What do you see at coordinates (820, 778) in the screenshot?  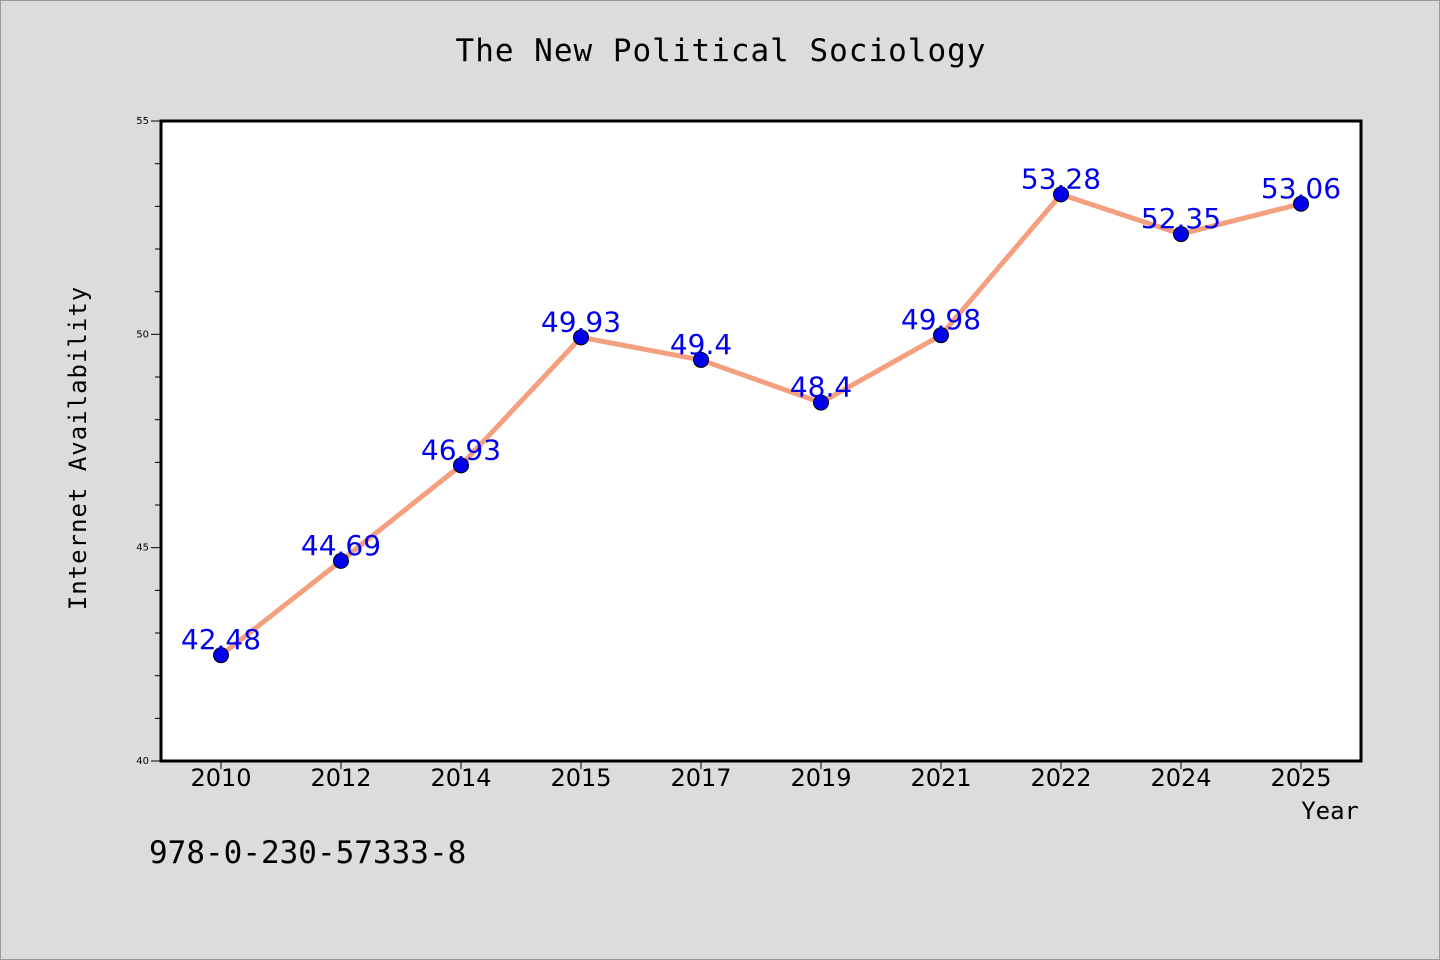 I see `x-tick-label: 2019` at bounding box center [820, 778].